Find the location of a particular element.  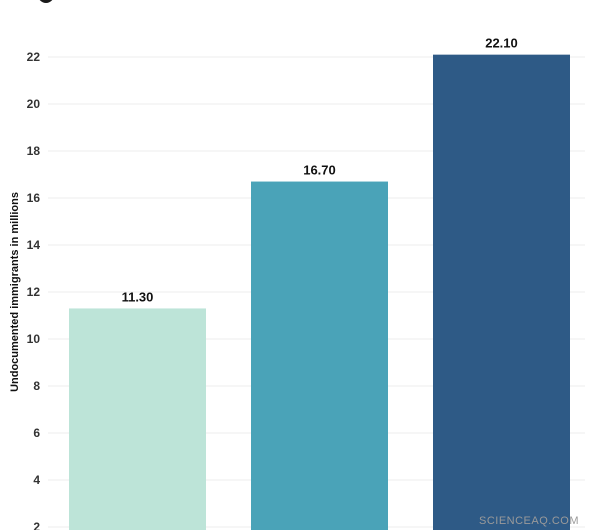

y-tick-label: 2 is located at coordinates (36, 525).